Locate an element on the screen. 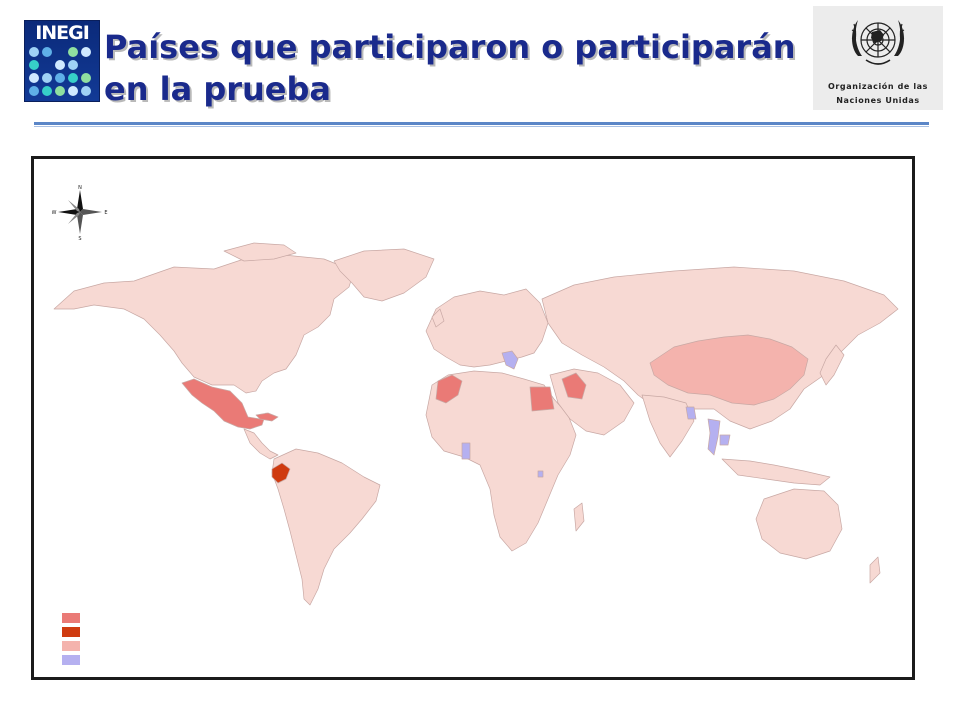 The height and width of the screenshot is (720, 960). map-legend is located at coordinates (73, 639).